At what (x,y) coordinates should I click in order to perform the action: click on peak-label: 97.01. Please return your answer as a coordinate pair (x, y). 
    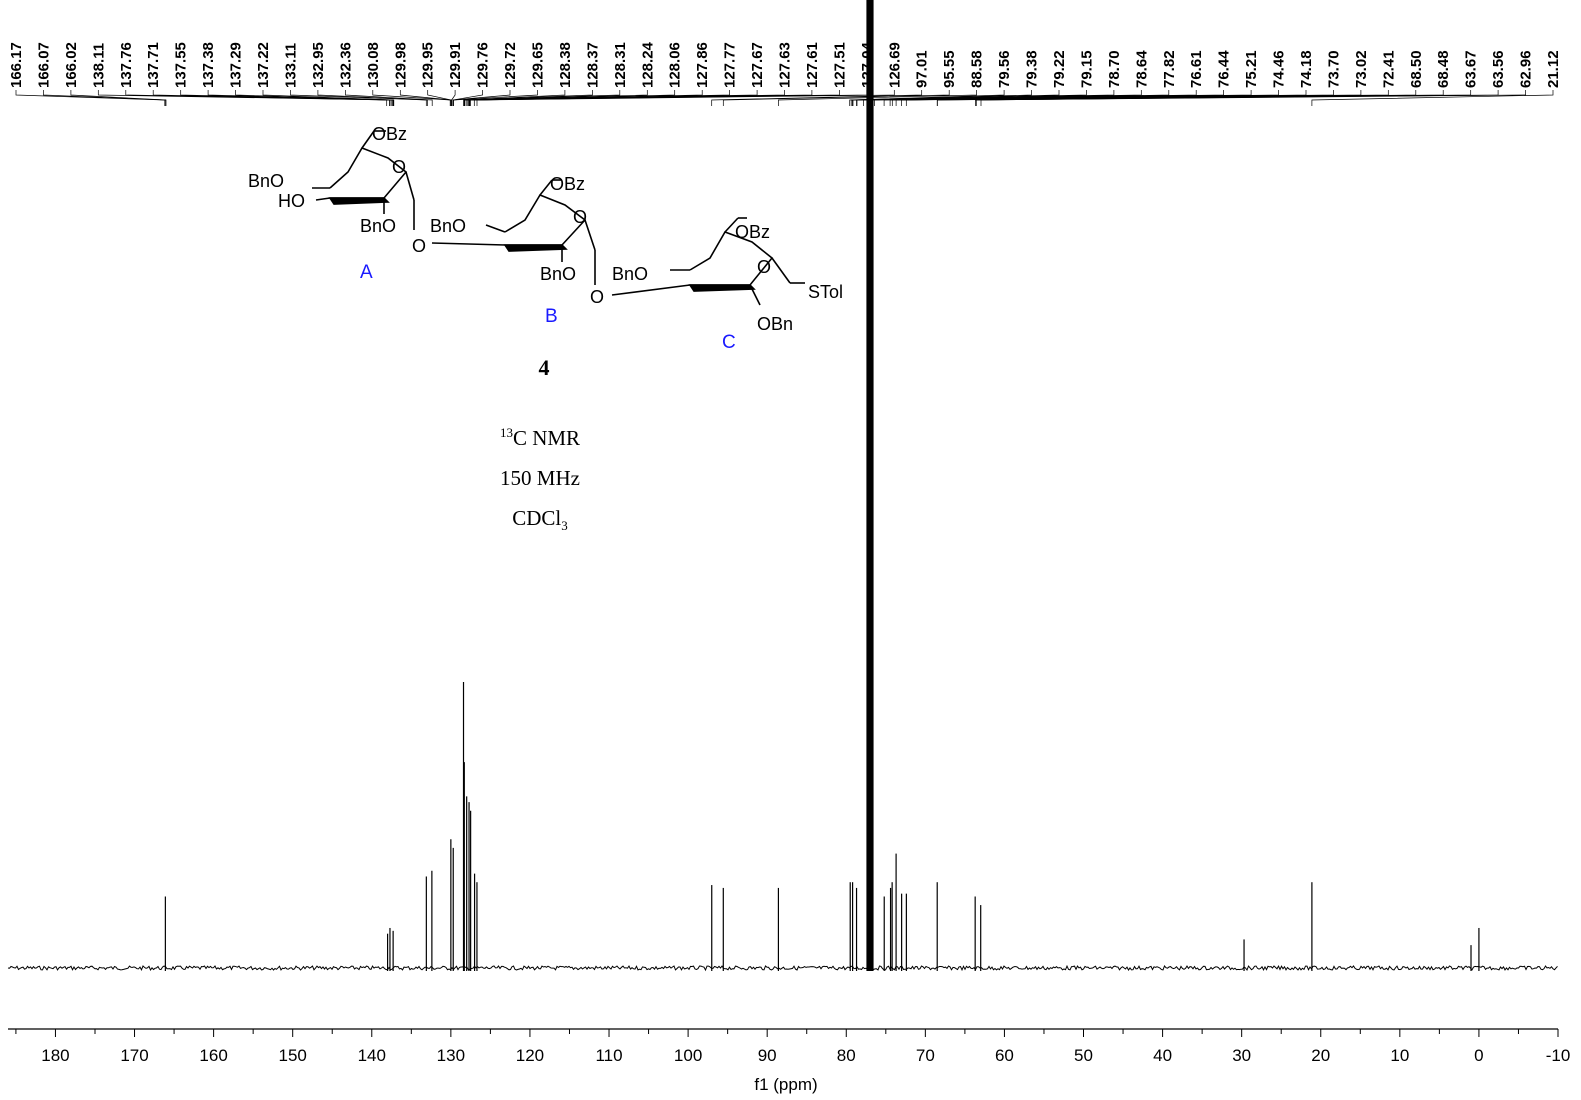
    Looking at the image, I should click on (922, 69).